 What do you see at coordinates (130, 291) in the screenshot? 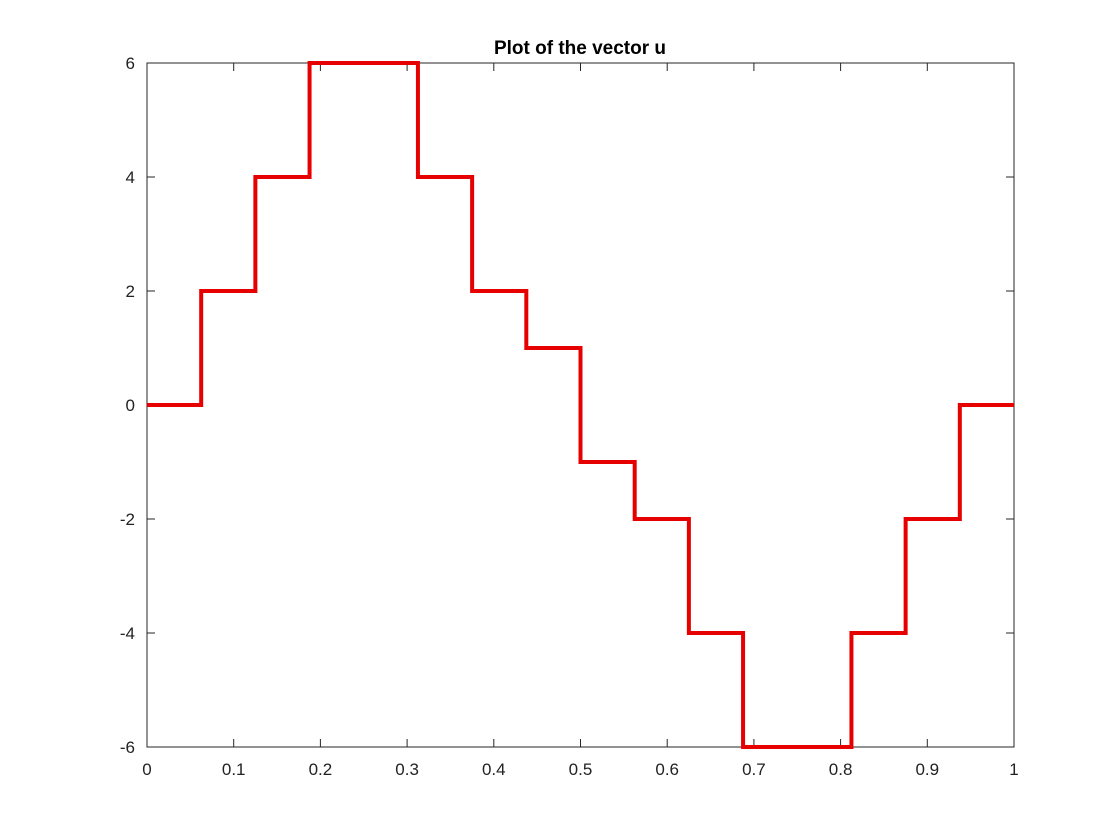
I see `y-tick-label: 2` at bounding box center [130, 291].